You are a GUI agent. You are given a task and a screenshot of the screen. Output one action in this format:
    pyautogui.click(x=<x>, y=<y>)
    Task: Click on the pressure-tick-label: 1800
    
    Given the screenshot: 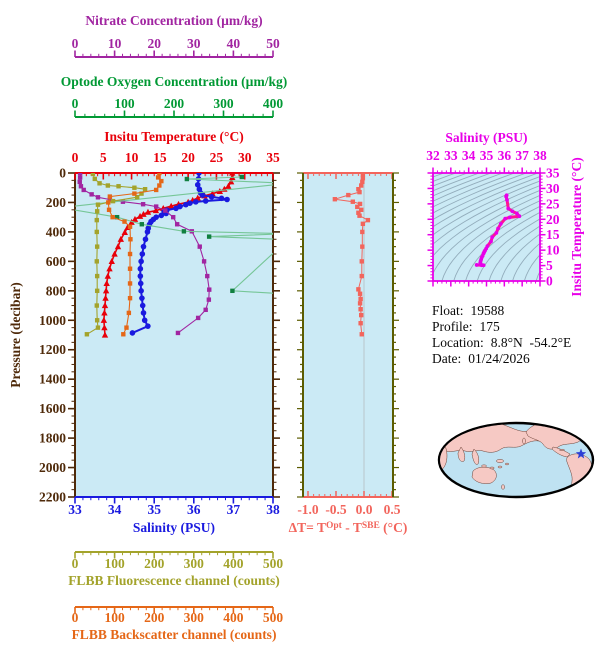 What is the action you would take?
    pyautogui.click(x=52, y=438)
    